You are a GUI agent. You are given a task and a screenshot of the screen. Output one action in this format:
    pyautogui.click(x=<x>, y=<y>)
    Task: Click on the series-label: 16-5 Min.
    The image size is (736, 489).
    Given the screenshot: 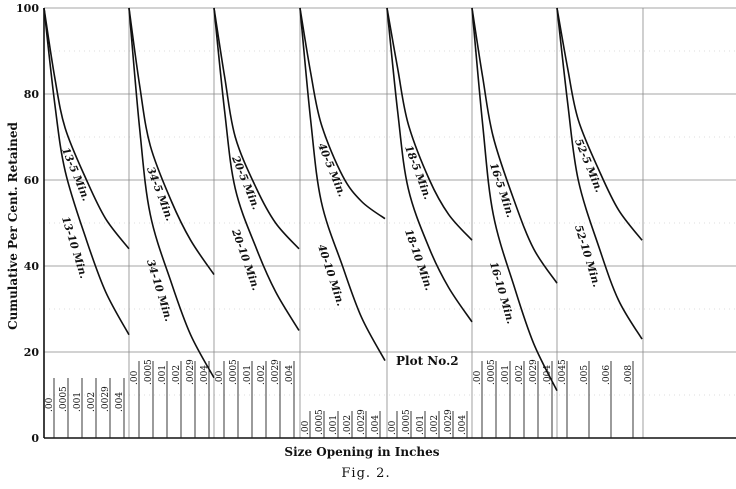 What is the action you would take?
    pyautogui.click(x=501, y=190)
    